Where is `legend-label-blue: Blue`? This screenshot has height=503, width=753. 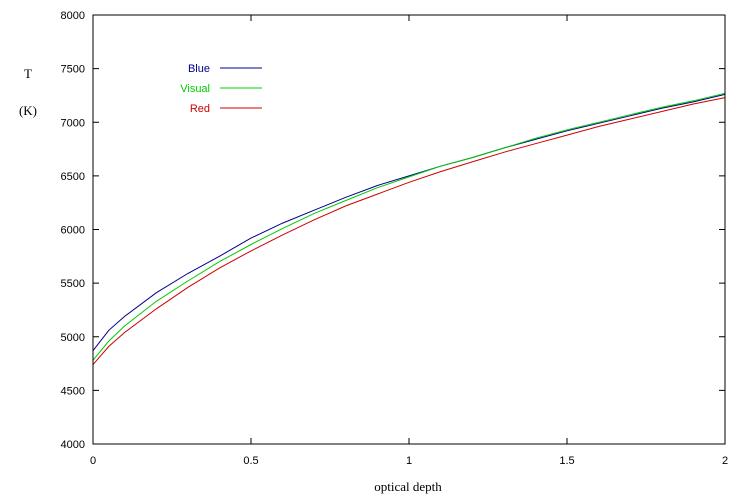
legend-label-blue: Blue is located at coordinates (199, 69).